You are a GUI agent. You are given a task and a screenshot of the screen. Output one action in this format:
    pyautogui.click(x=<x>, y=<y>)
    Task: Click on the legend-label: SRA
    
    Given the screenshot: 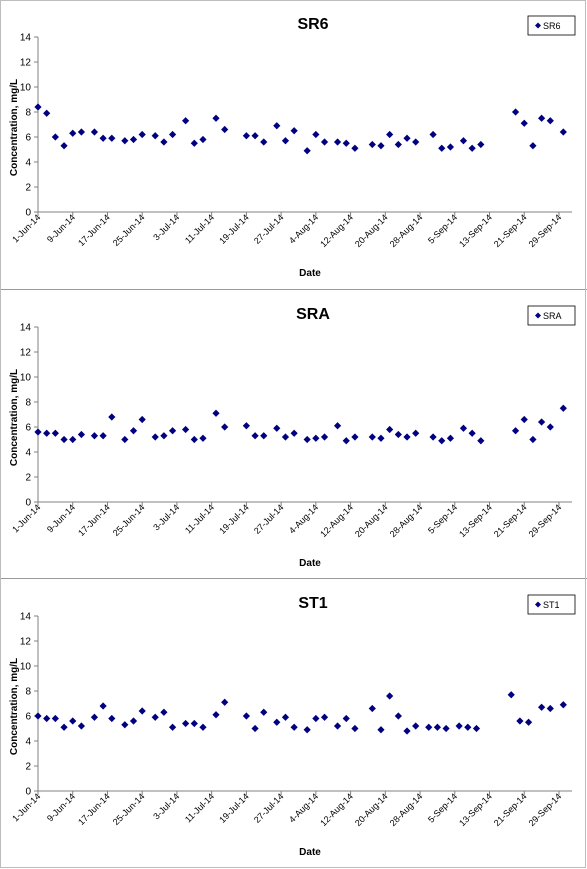 What is the action you would take?
    pyautogui.click(x=552, y=316)
    